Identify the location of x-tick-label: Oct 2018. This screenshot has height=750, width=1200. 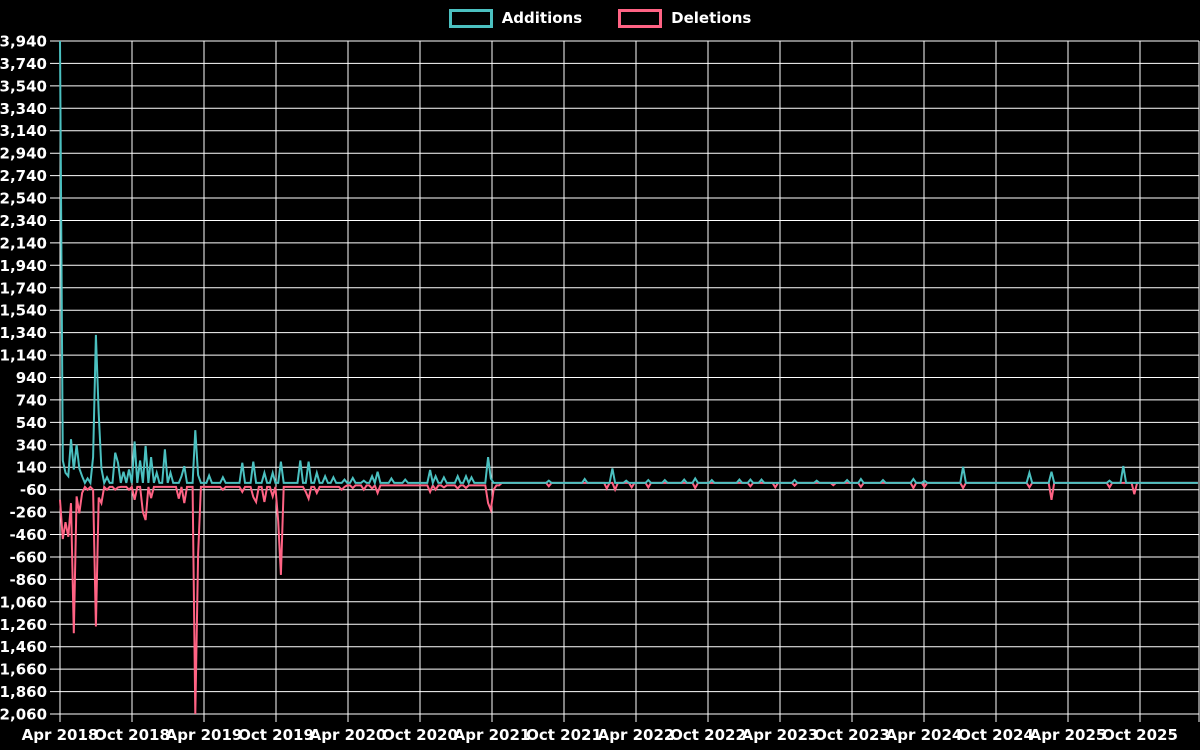
(132, 735).